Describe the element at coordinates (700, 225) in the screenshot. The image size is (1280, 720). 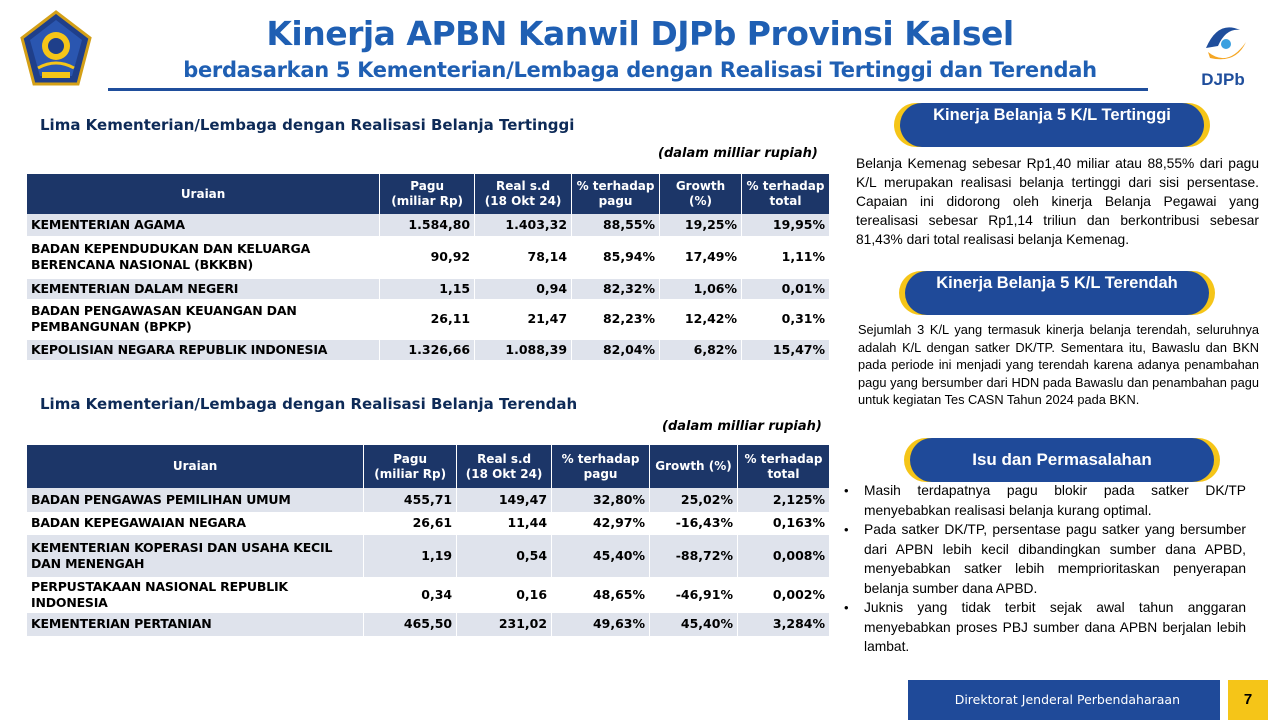
I see `cell-growth: 19,25%` at that location.